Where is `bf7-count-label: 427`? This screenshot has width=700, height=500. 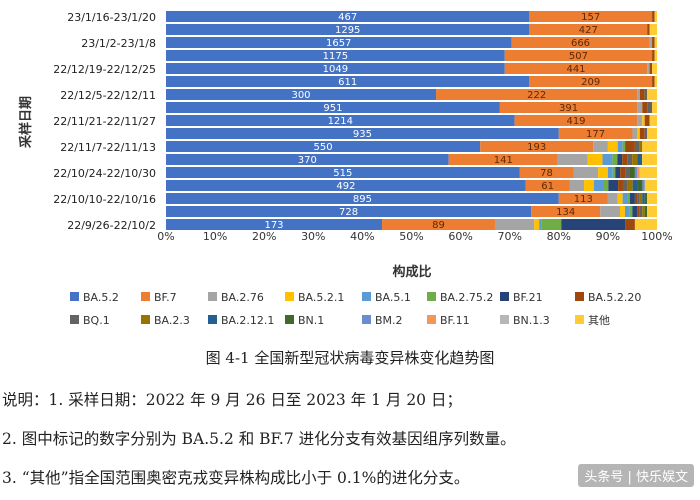 bf7-count-label: 427 is located at coordinates (588, 30).